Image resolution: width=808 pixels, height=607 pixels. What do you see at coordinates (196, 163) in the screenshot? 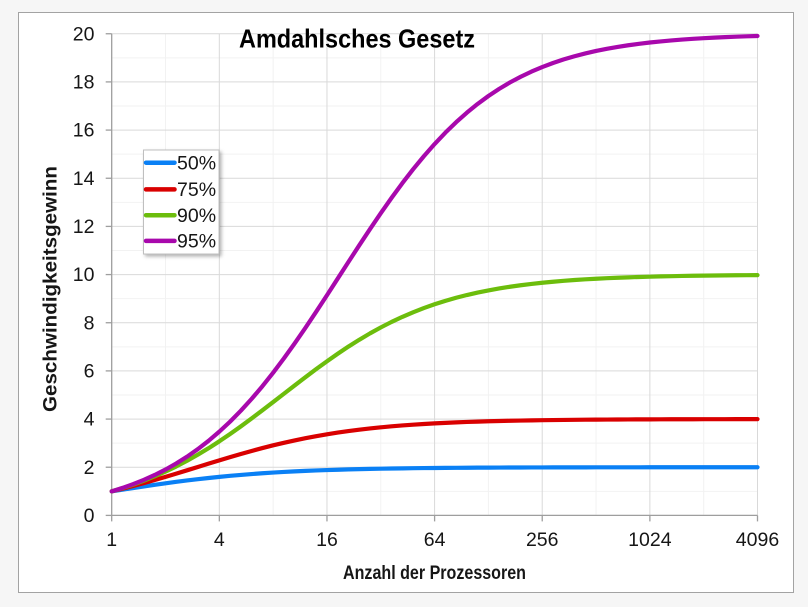
I see `svg-text: 50%` at bounding box center [196, 163].